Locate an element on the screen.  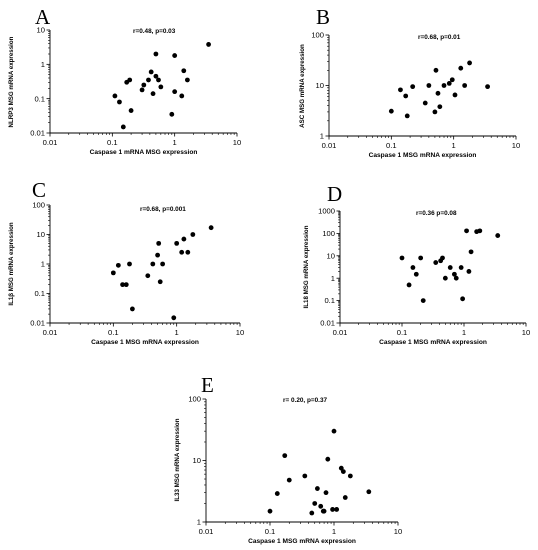
correlation-annotation: r=0.68, p=0.001 is located at coordinates (163, 209).